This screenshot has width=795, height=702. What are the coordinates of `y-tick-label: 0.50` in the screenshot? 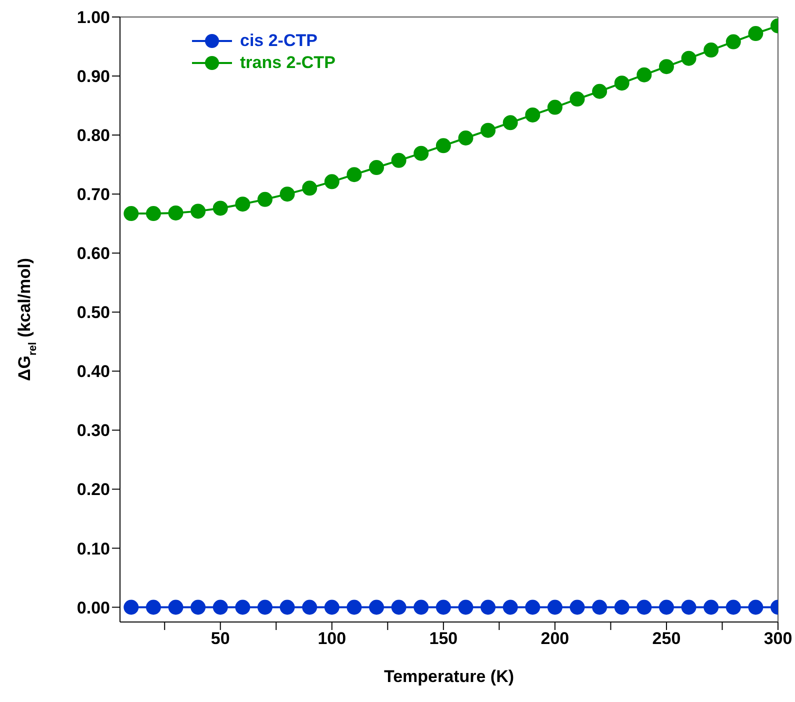 It's located at (93, 312).